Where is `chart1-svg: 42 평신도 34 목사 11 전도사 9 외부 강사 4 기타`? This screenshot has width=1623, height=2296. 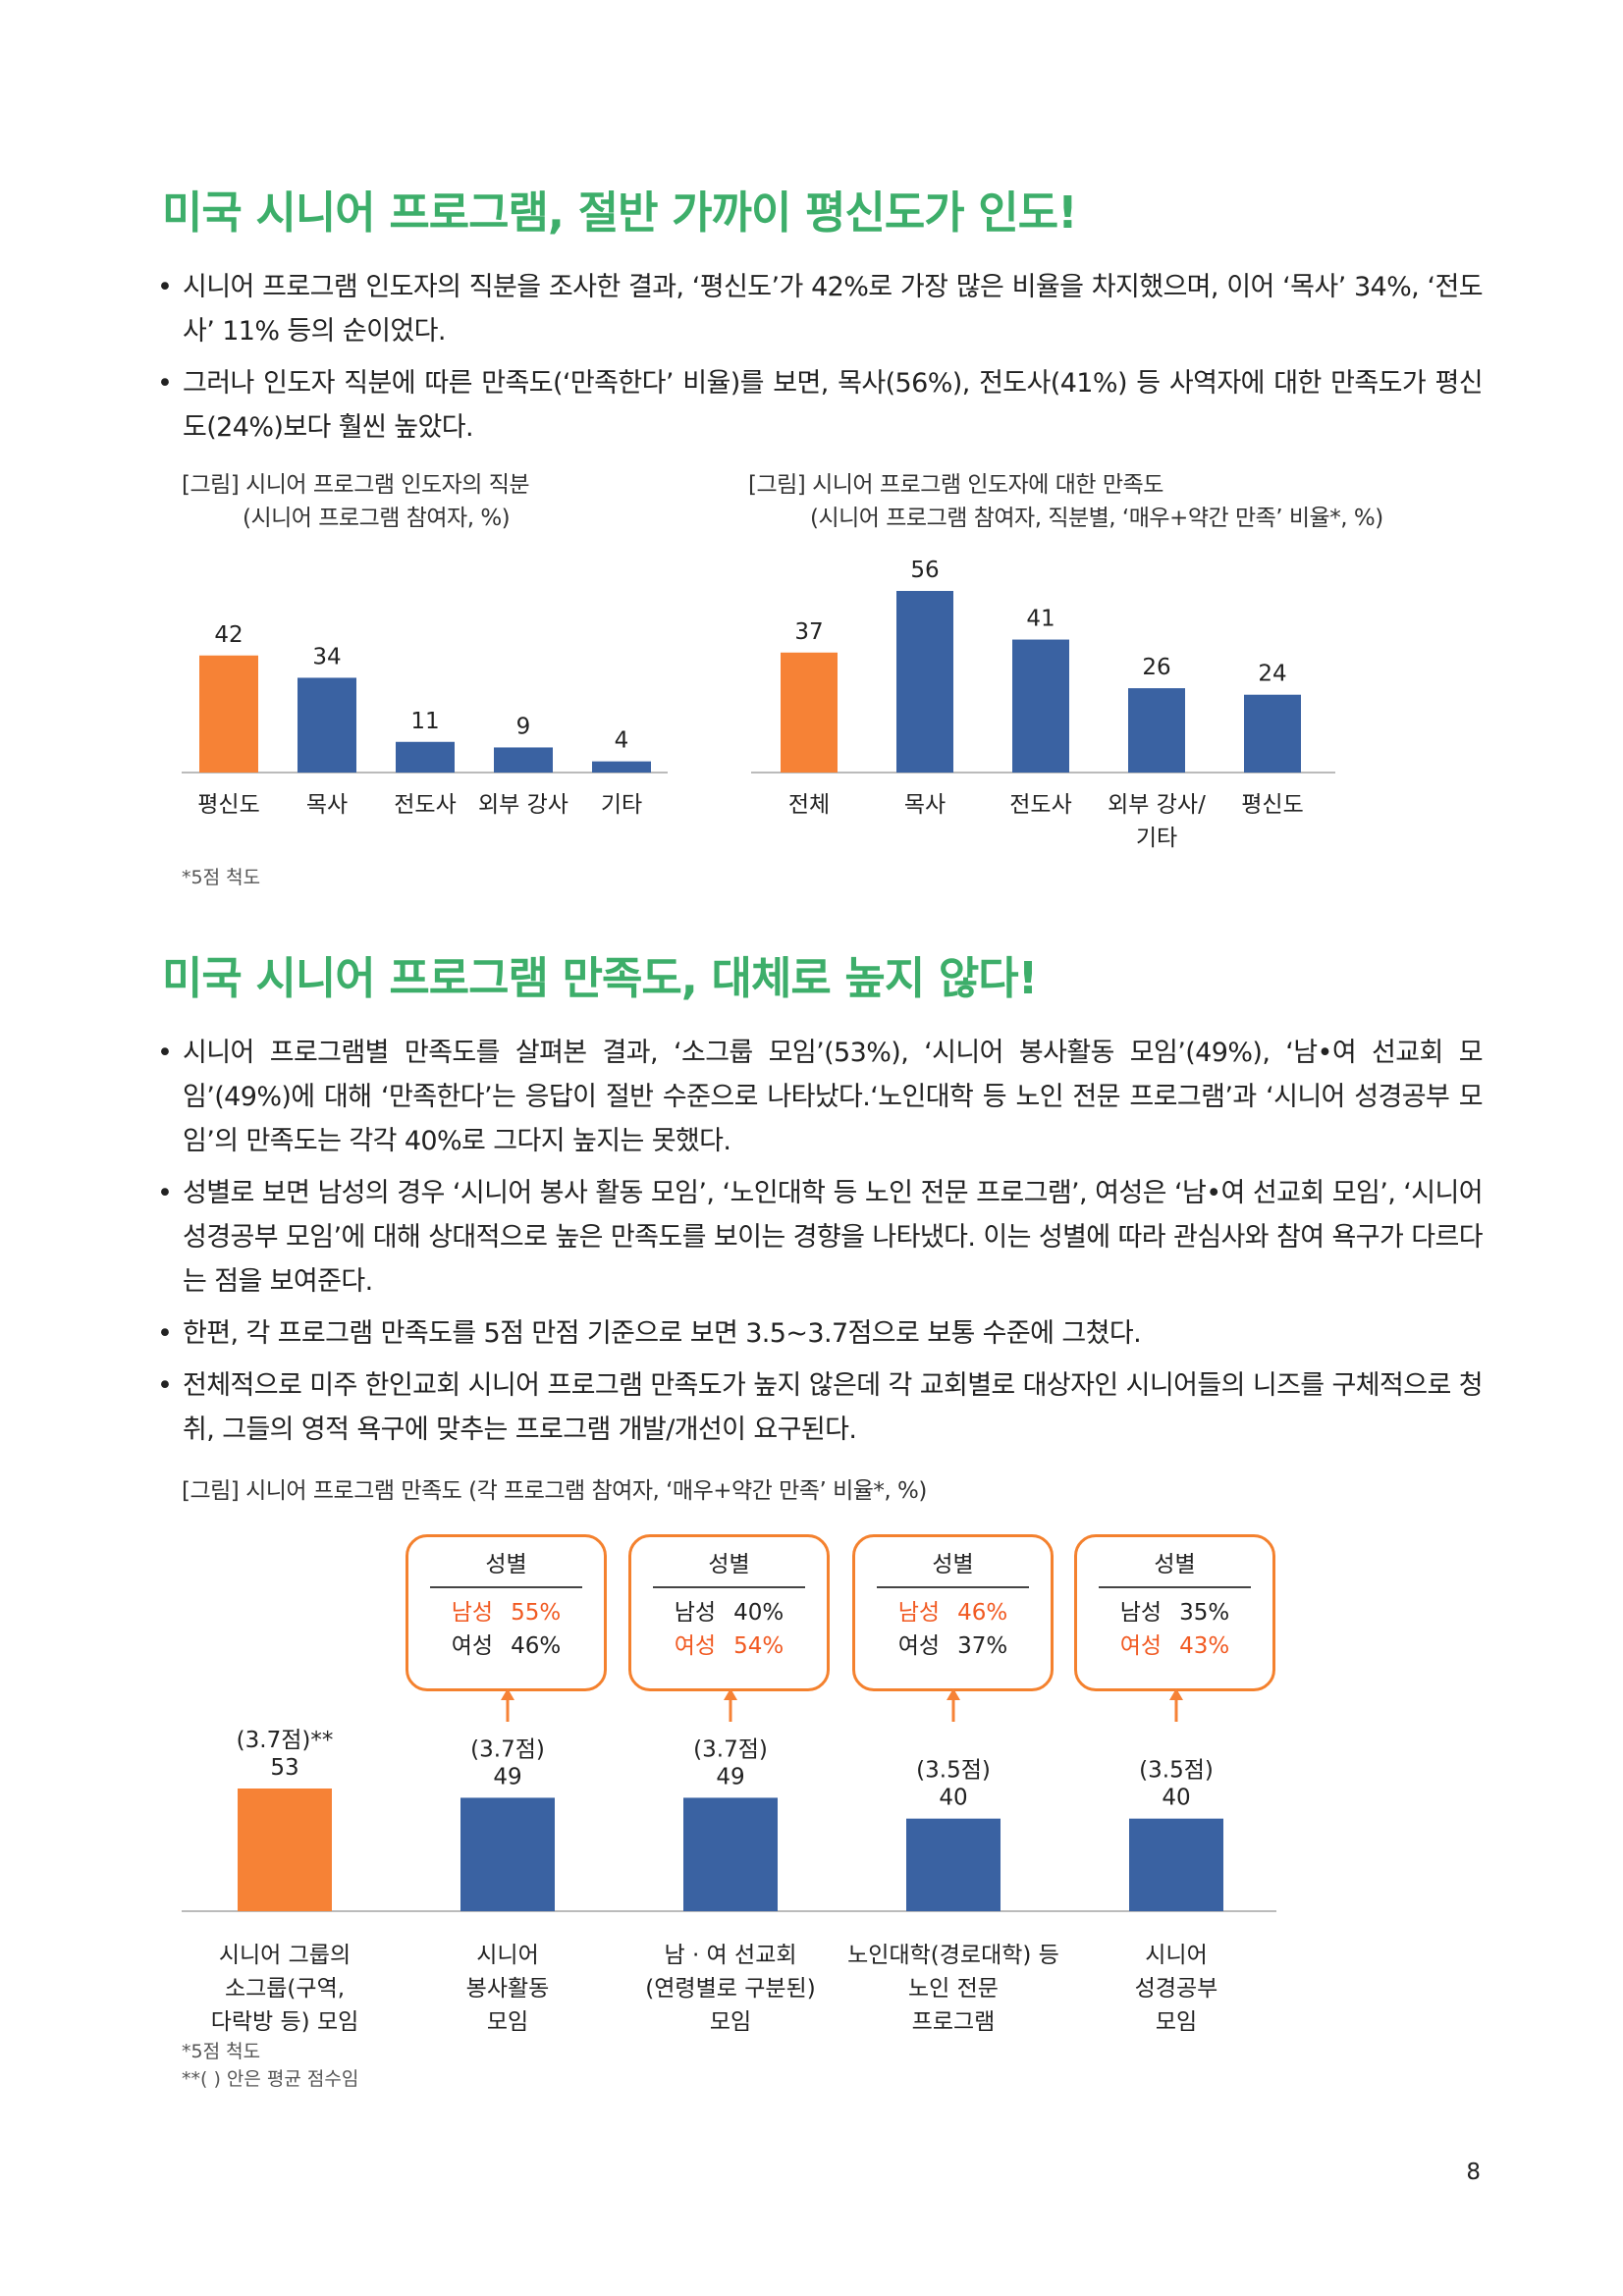 chart1-svg: 42 평신도 34 목사 11 전도사 9 외부 강사 4 기타 is located at coordinates (425, 720).